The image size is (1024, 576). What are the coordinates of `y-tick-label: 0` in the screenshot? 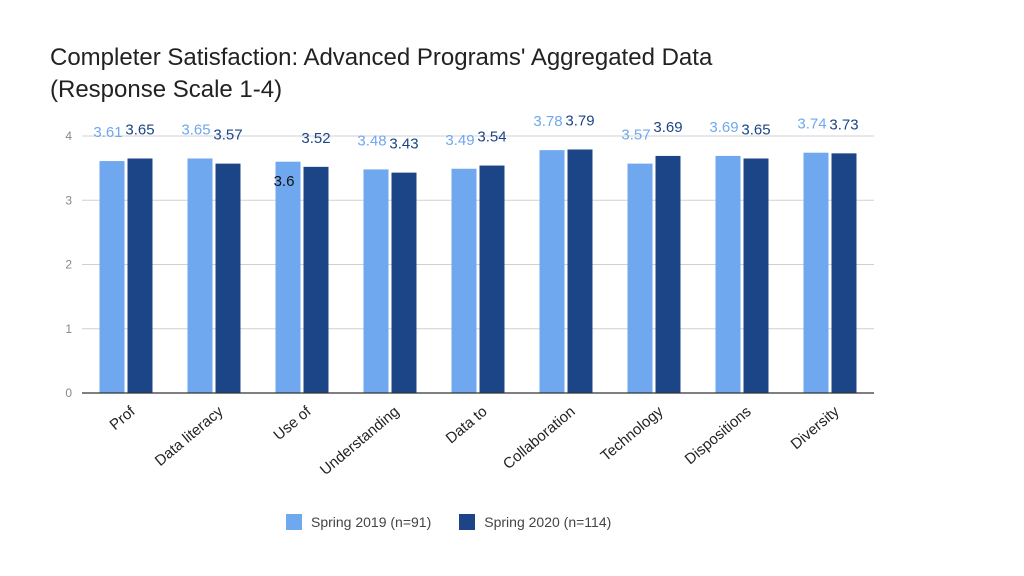 It's located at (68, 393).